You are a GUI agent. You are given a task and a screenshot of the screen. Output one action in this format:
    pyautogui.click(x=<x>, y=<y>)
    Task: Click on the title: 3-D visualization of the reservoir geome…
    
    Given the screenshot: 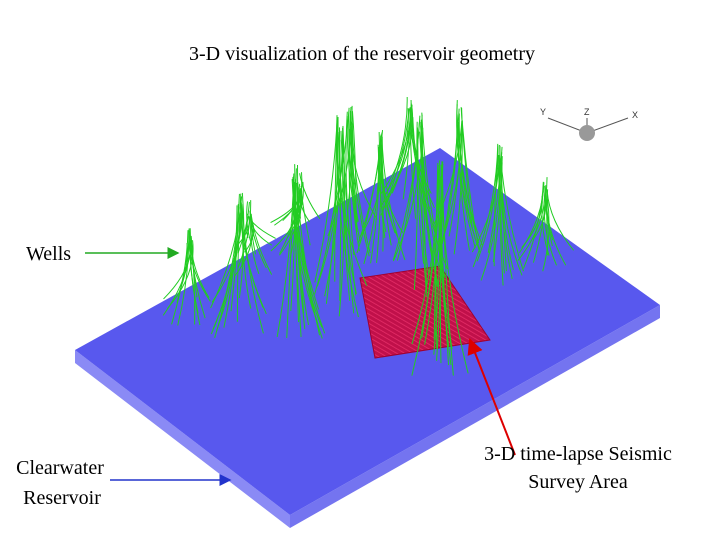 What is the action you would take?
    pyautogui.click(x=362, y=54)
    